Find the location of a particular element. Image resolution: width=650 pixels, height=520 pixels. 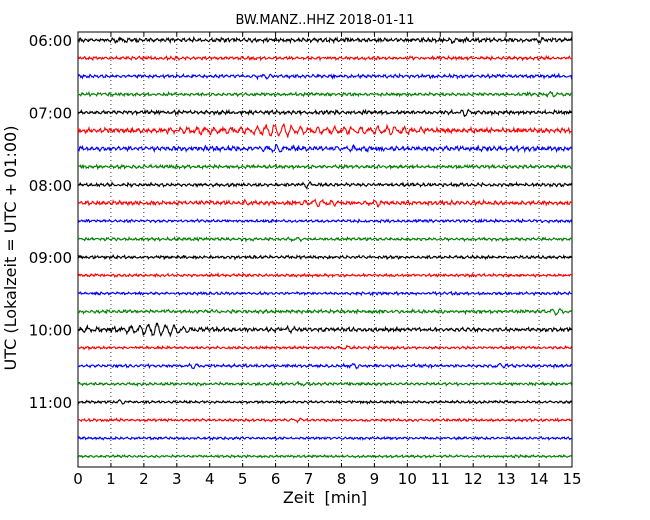

x-tick-label: 14 is located at coordinates (539, 479).